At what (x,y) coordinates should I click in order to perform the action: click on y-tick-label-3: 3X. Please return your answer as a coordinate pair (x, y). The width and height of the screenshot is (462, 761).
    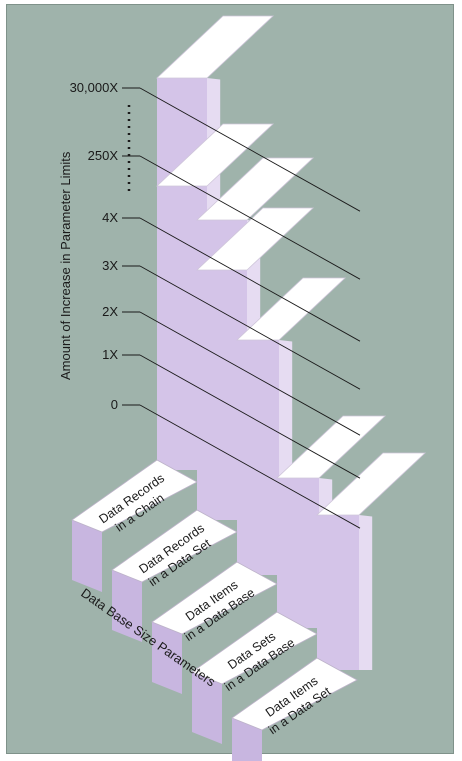
    Looking at the image, I should click on (110, 265).